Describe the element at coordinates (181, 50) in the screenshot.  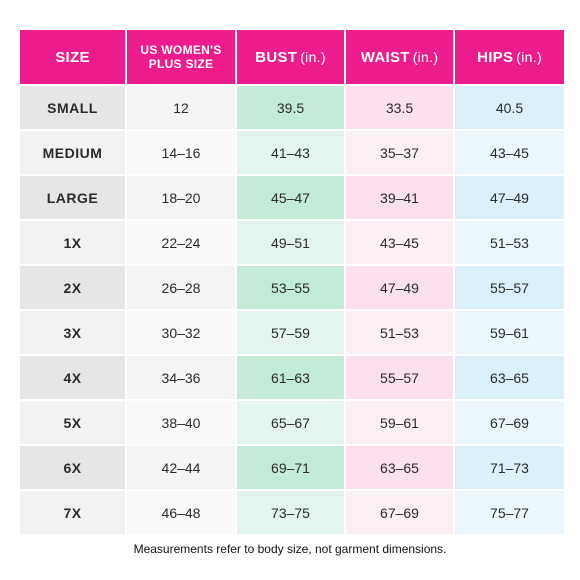
I see `header-plus-line1: US WOMEN'S` at that location.